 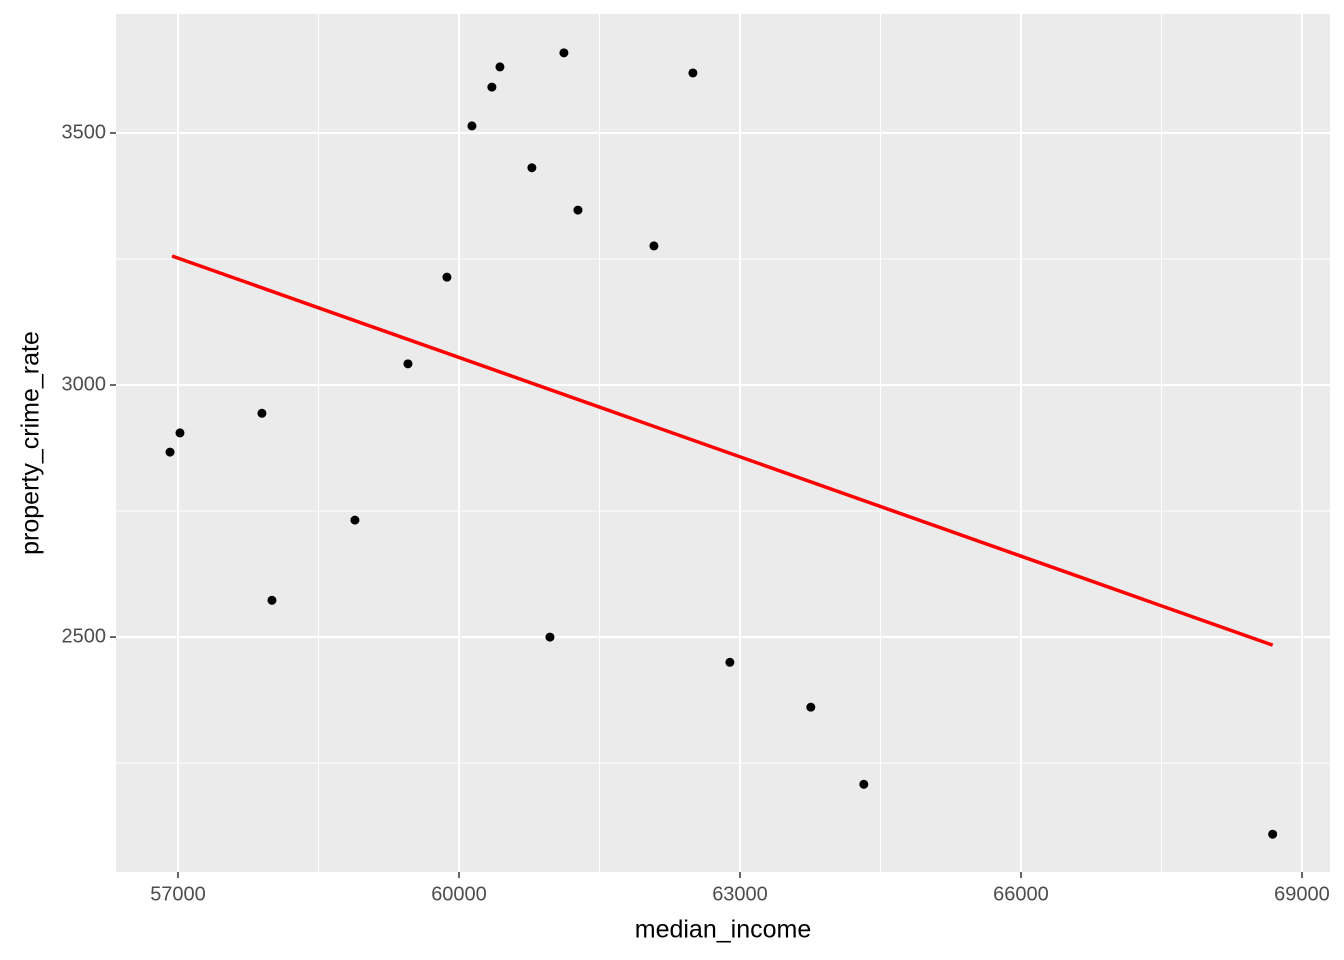 I want to click on y-tick-label: 2500, so click(x=84, y=636).